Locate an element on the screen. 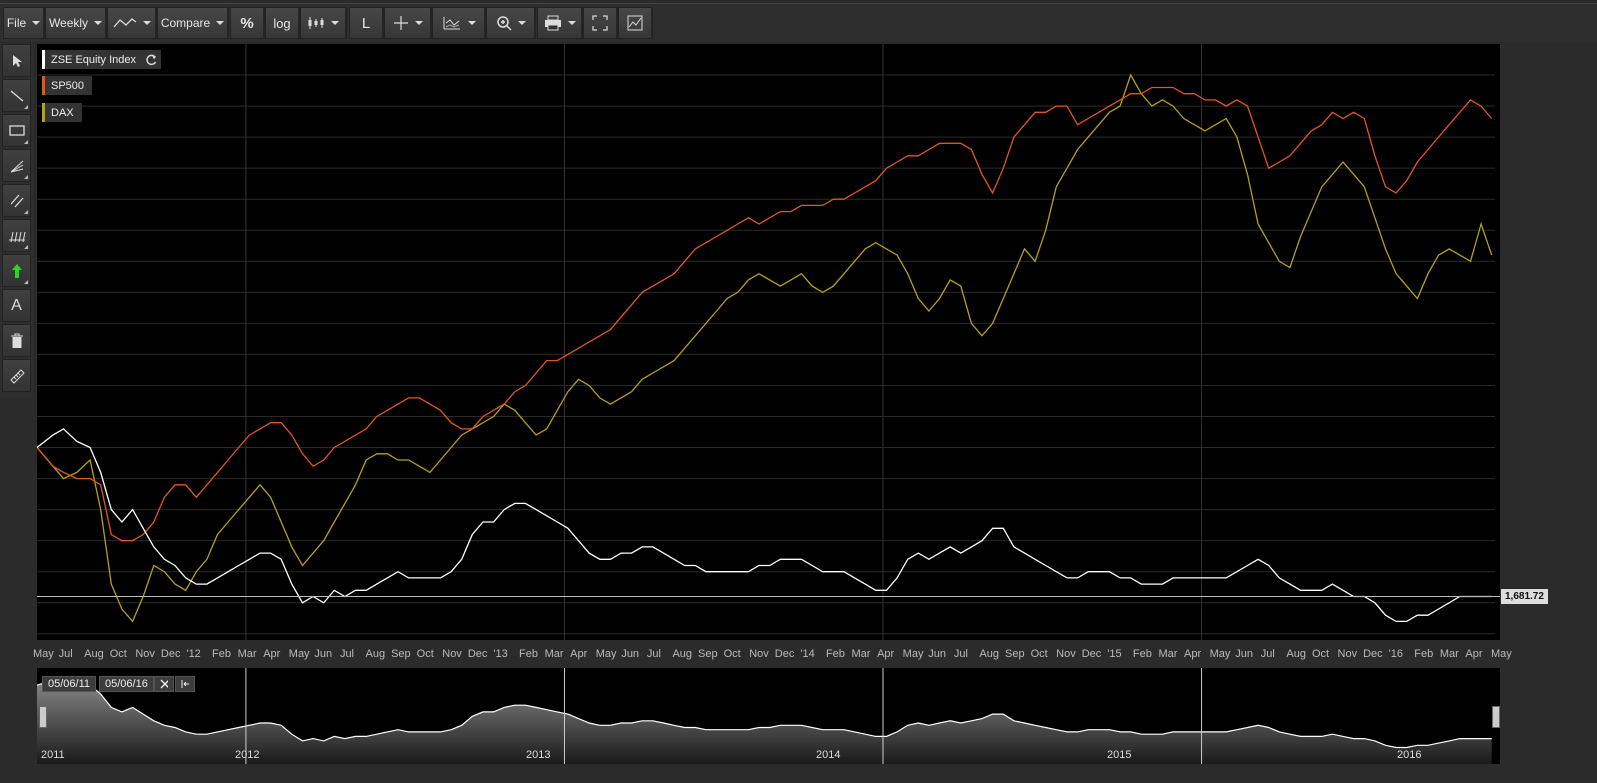  green-arrow-icon is located at coordinates (16, 270).